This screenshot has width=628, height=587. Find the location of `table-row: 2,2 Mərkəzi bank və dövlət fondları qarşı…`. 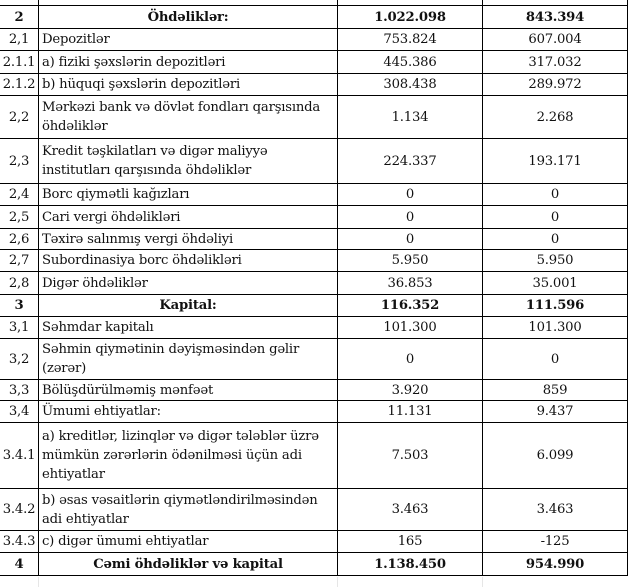

table-row: 2,2 Mərkəzi bank və dövlət fondları qarşı… is located at coordinates (314, 117).